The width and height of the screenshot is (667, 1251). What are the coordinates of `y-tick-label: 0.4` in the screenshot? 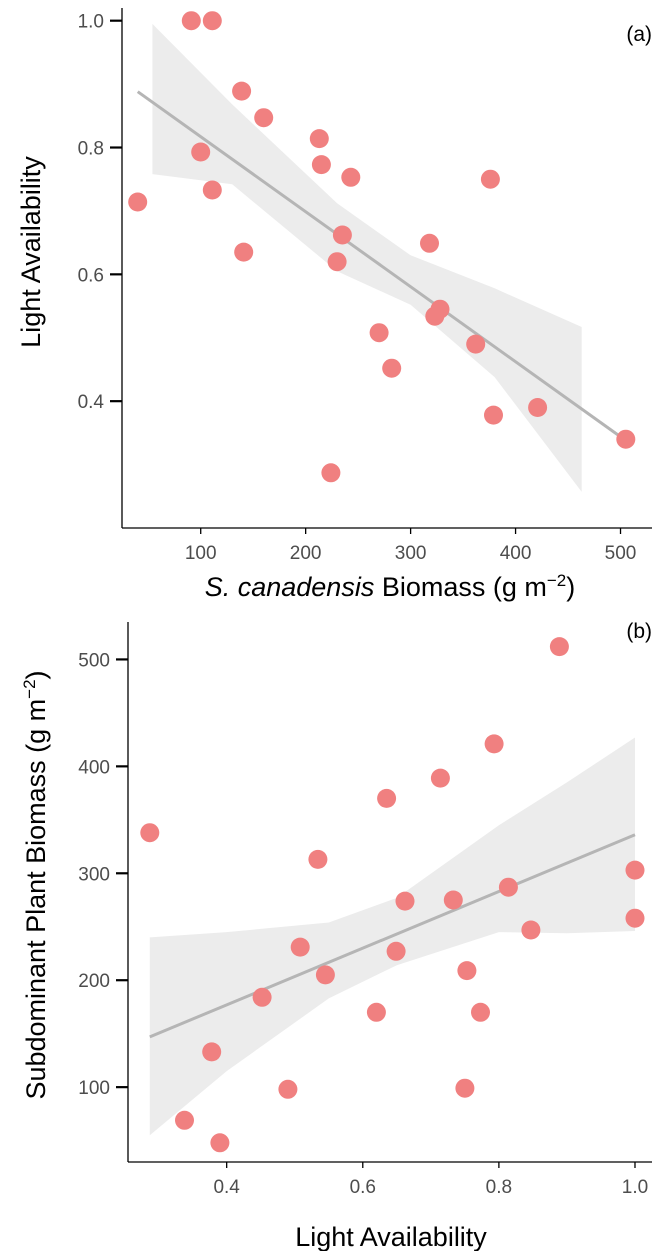 It's located at (91, 402).